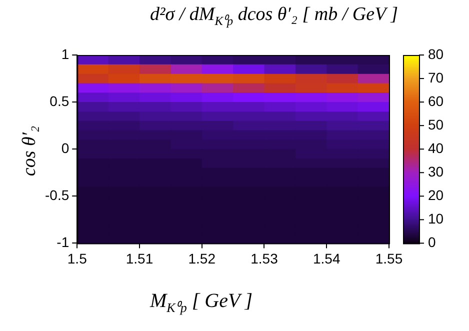  Describe the element at coordinates (264, 258) in the screenshot. I see `x-tick-label: 1.53` at that location.